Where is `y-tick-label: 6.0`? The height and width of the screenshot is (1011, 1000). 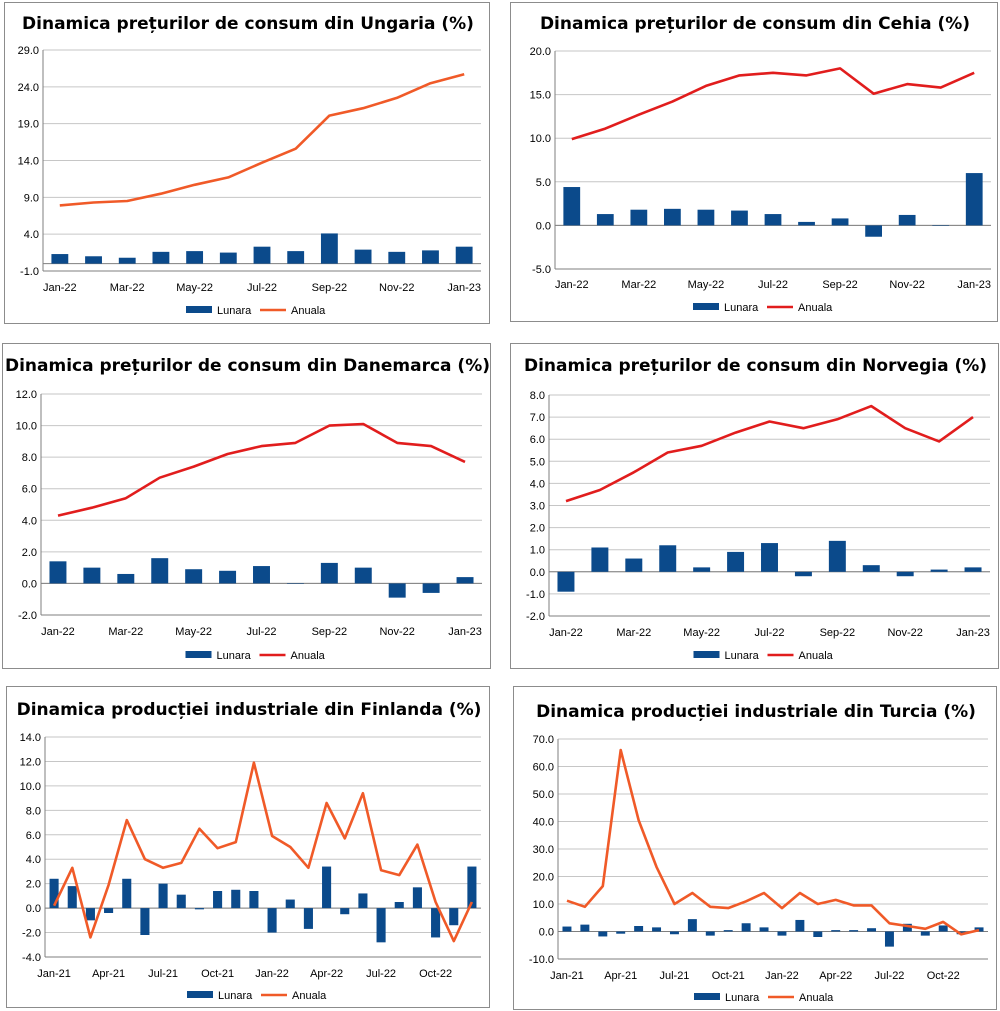
y-tick-label: 6.0 is located at coordinates (29, 490).